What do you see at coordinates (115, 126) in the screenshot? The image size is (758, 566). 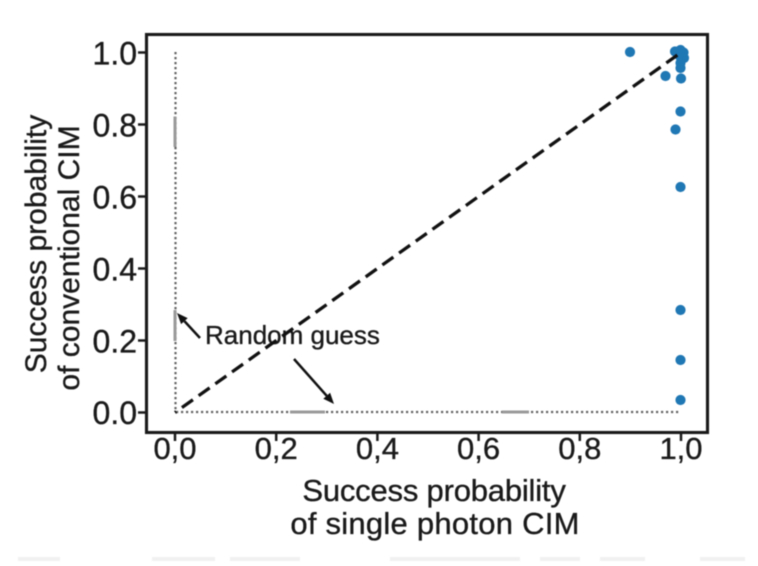 I see `svg-text: 0.8` at bounding box center [115, 126].